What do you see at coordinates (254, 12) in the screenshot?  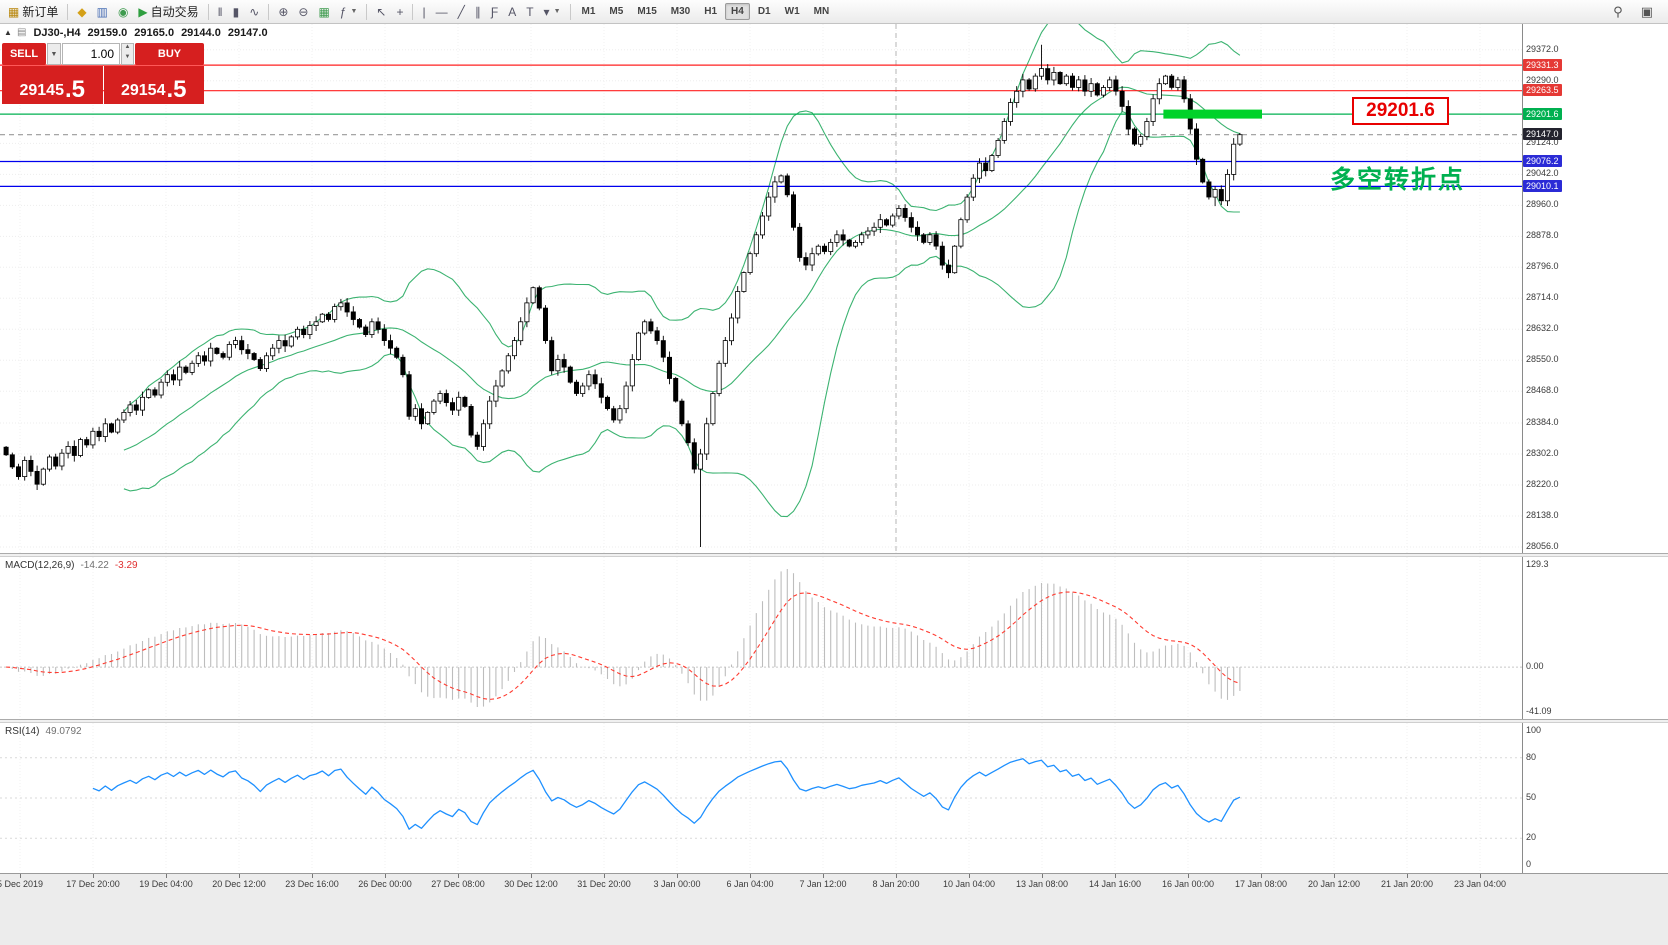 I see `line-chart-icon: ∿` at bounding box center [254, 12].